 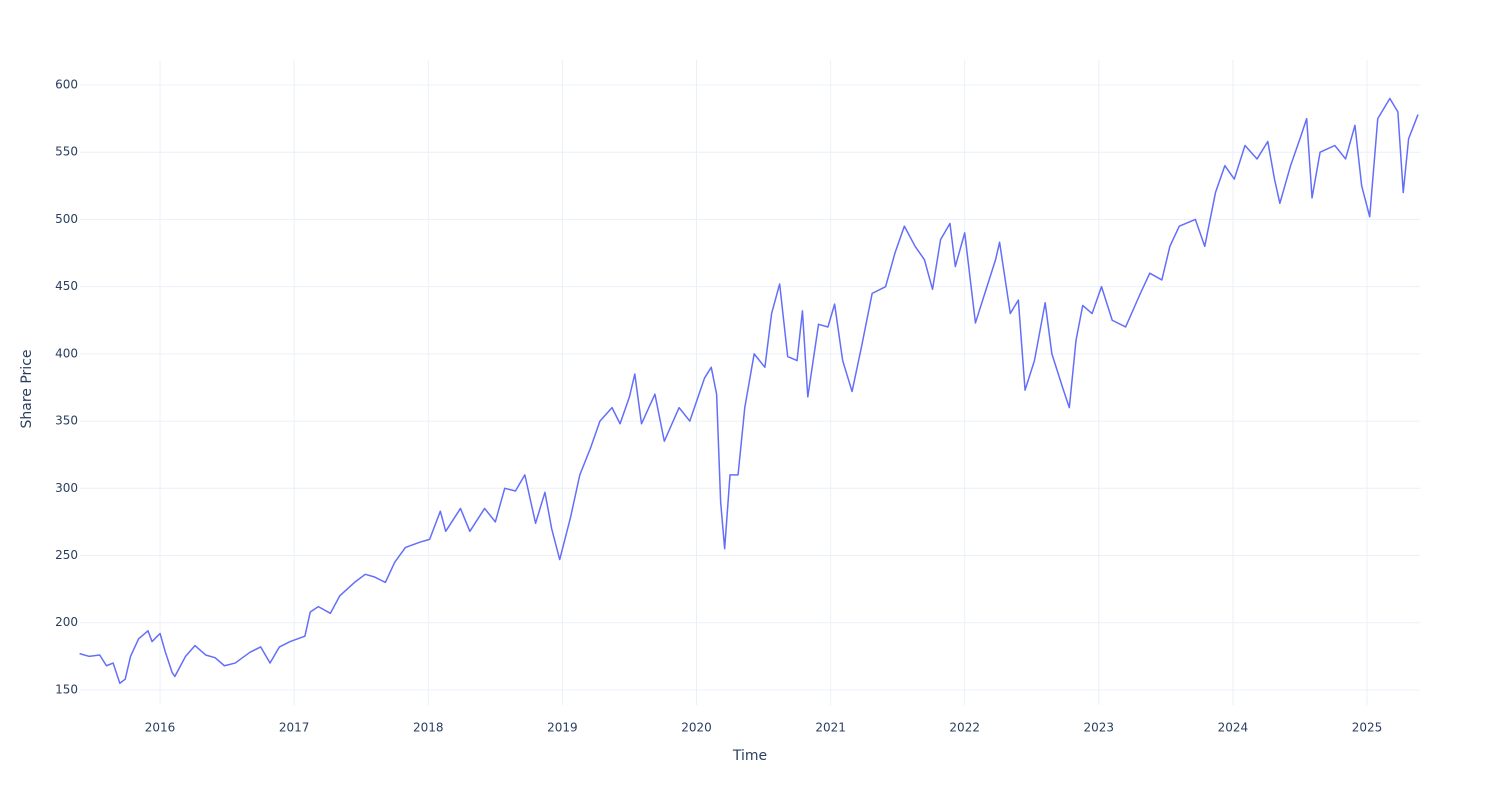 I want to click on y-tick-label: 550, so click(x=66, y=152).